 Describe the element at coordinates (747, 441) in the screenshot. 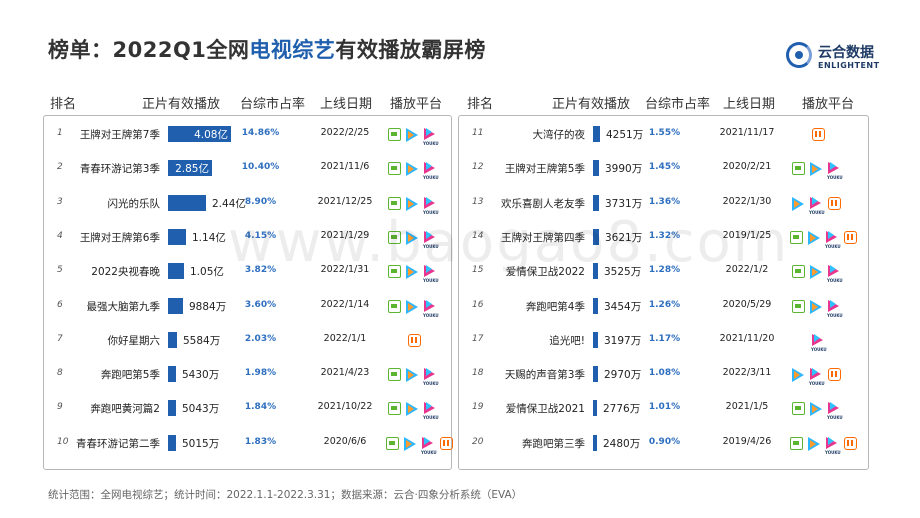

I see `launch-date: 2019/4/26` at that location.